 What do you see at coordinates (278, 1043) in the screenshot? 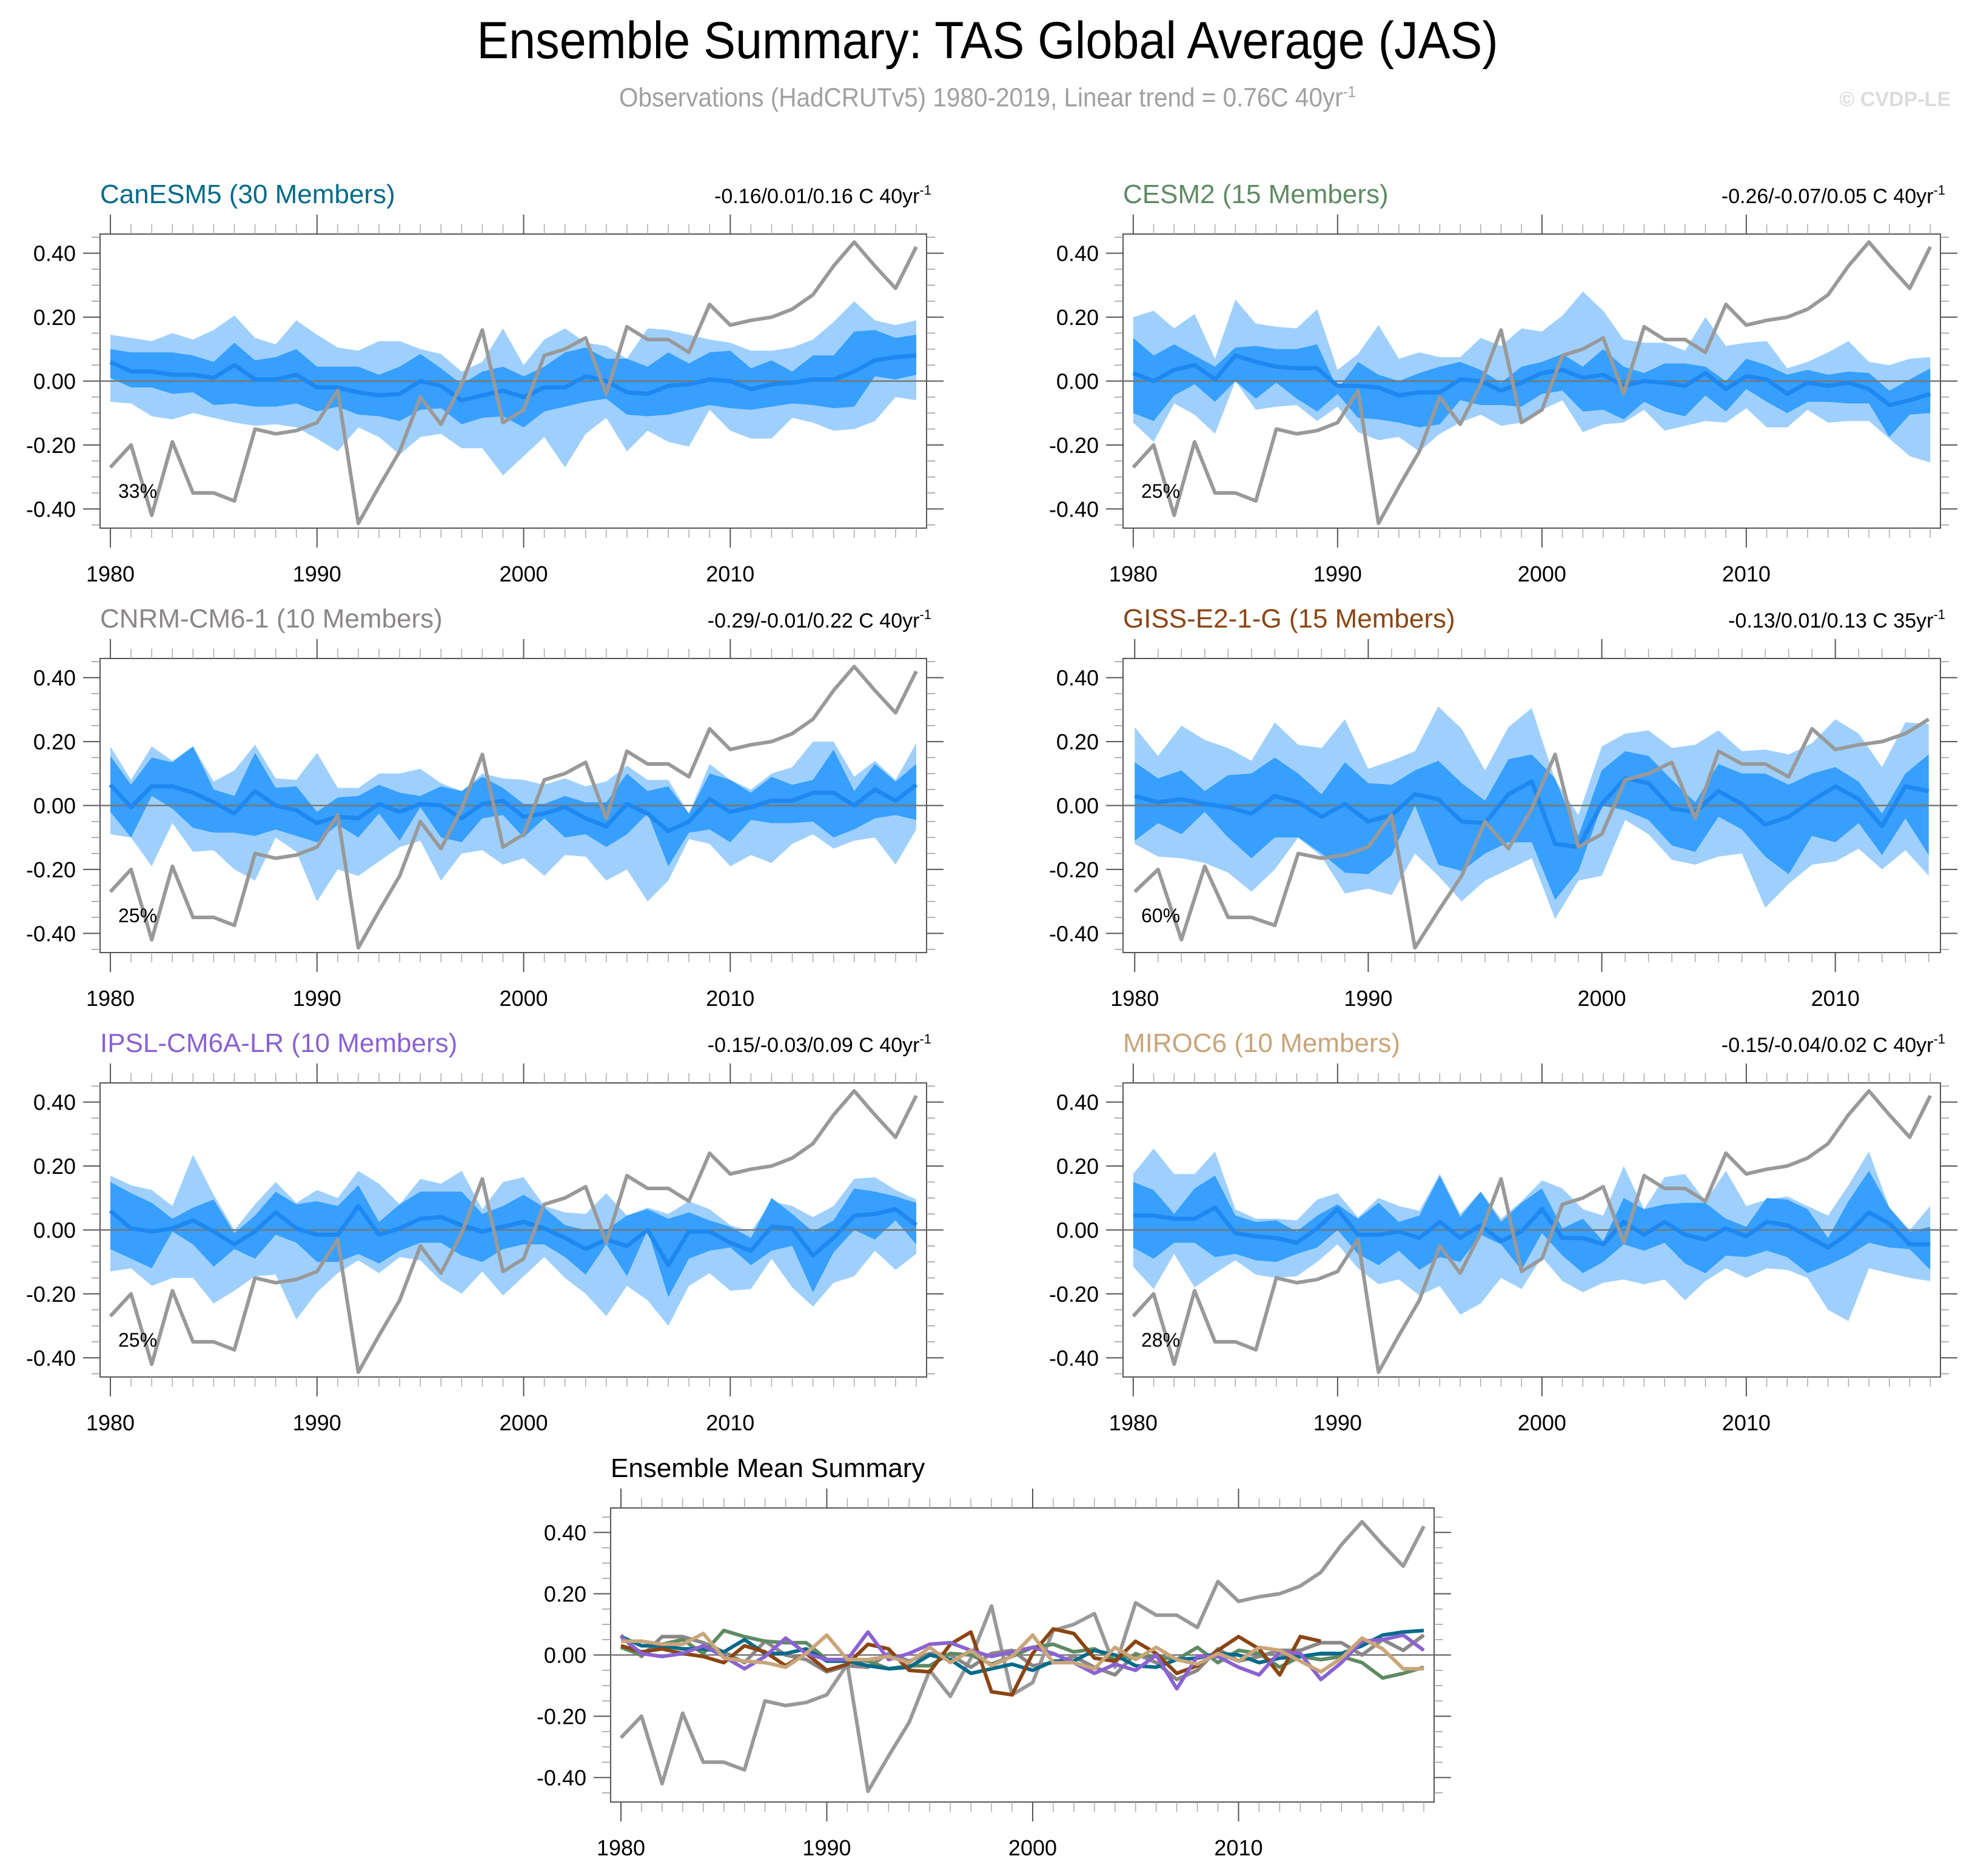
I see `panel-title: IPSL-CM6A-LR (10 Members)` at bounding box center [278, 1043].